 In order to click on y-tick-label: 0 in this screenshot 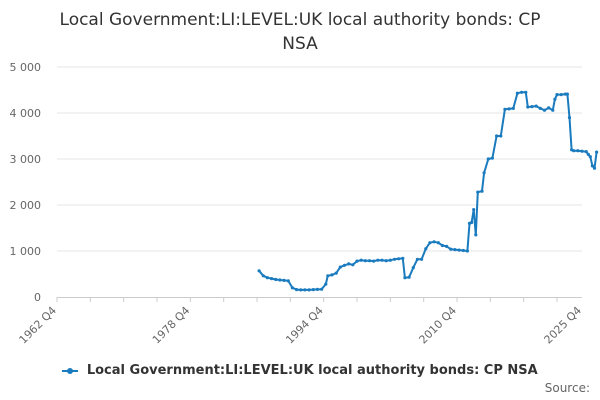, I will do `click(37, 297)`.